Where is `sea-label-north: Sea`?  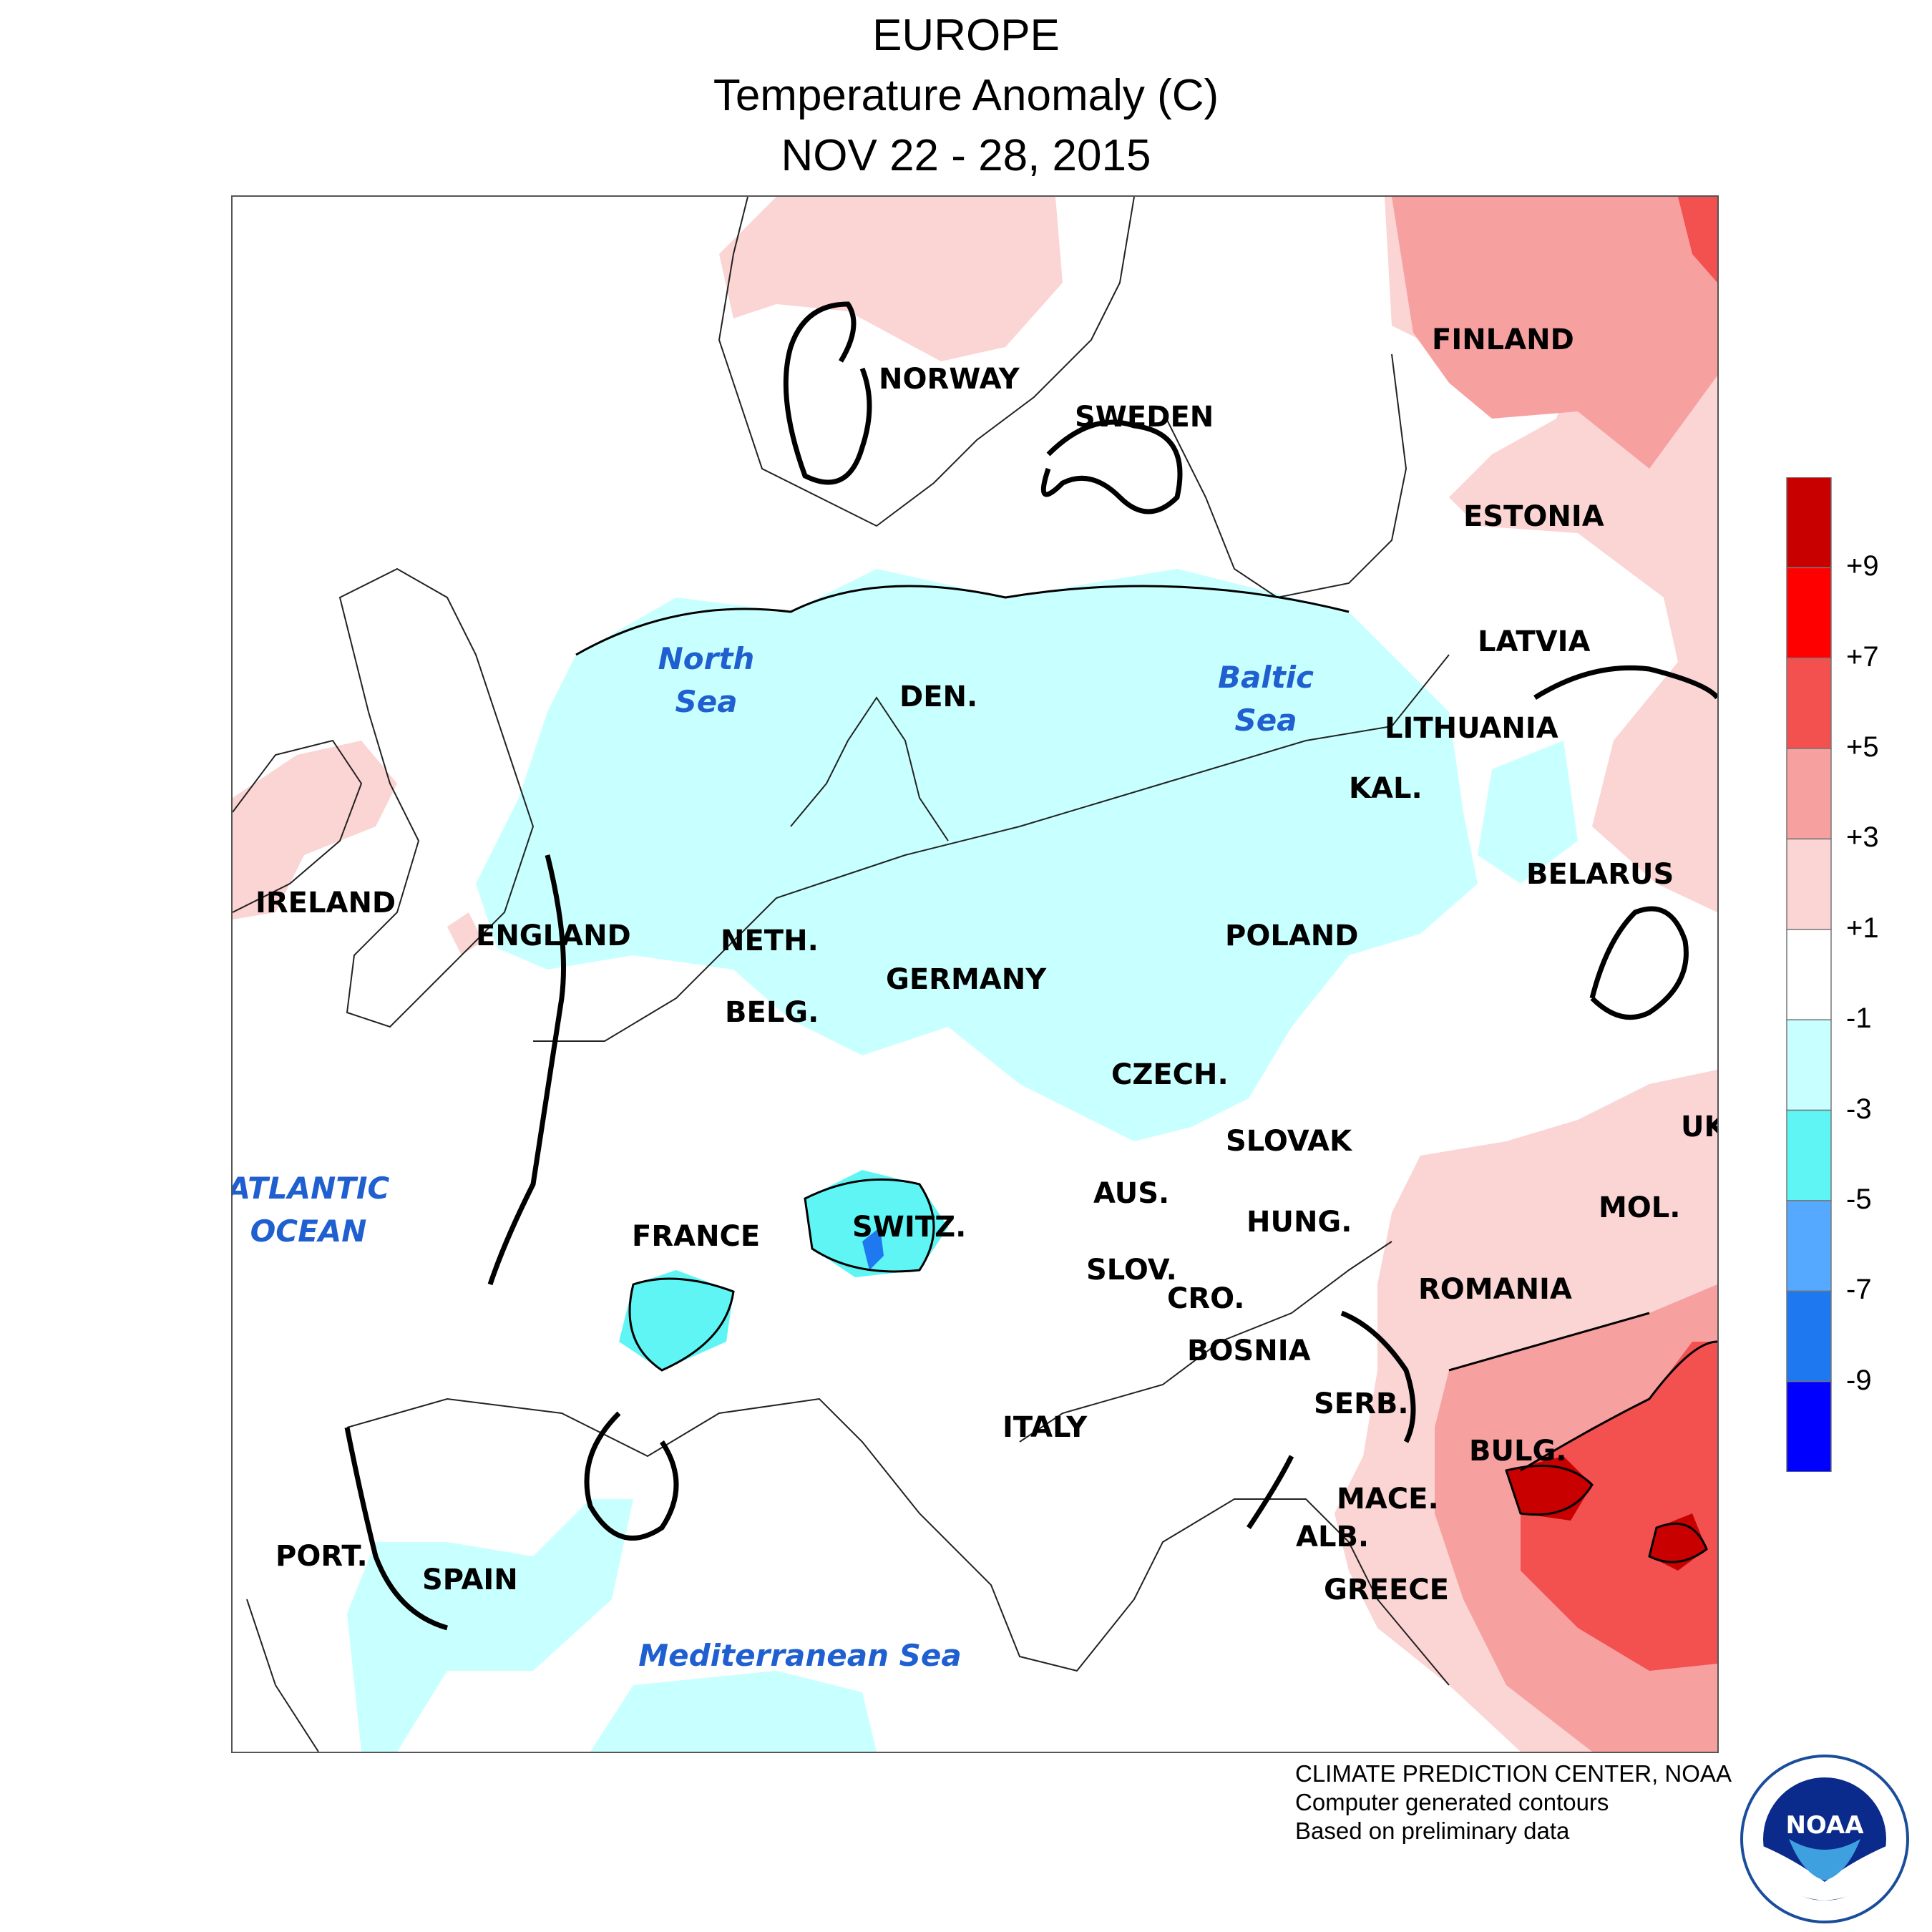
sea-label-north: Sea is located at coordinates (706, 701).